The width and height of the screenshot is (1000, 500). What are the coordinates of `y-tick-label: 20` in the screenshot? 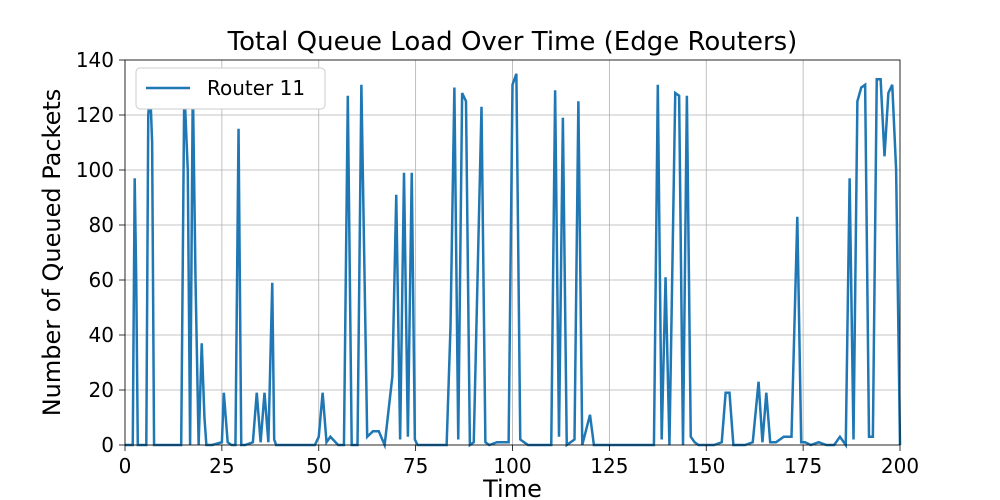 It's located at (101, 390).